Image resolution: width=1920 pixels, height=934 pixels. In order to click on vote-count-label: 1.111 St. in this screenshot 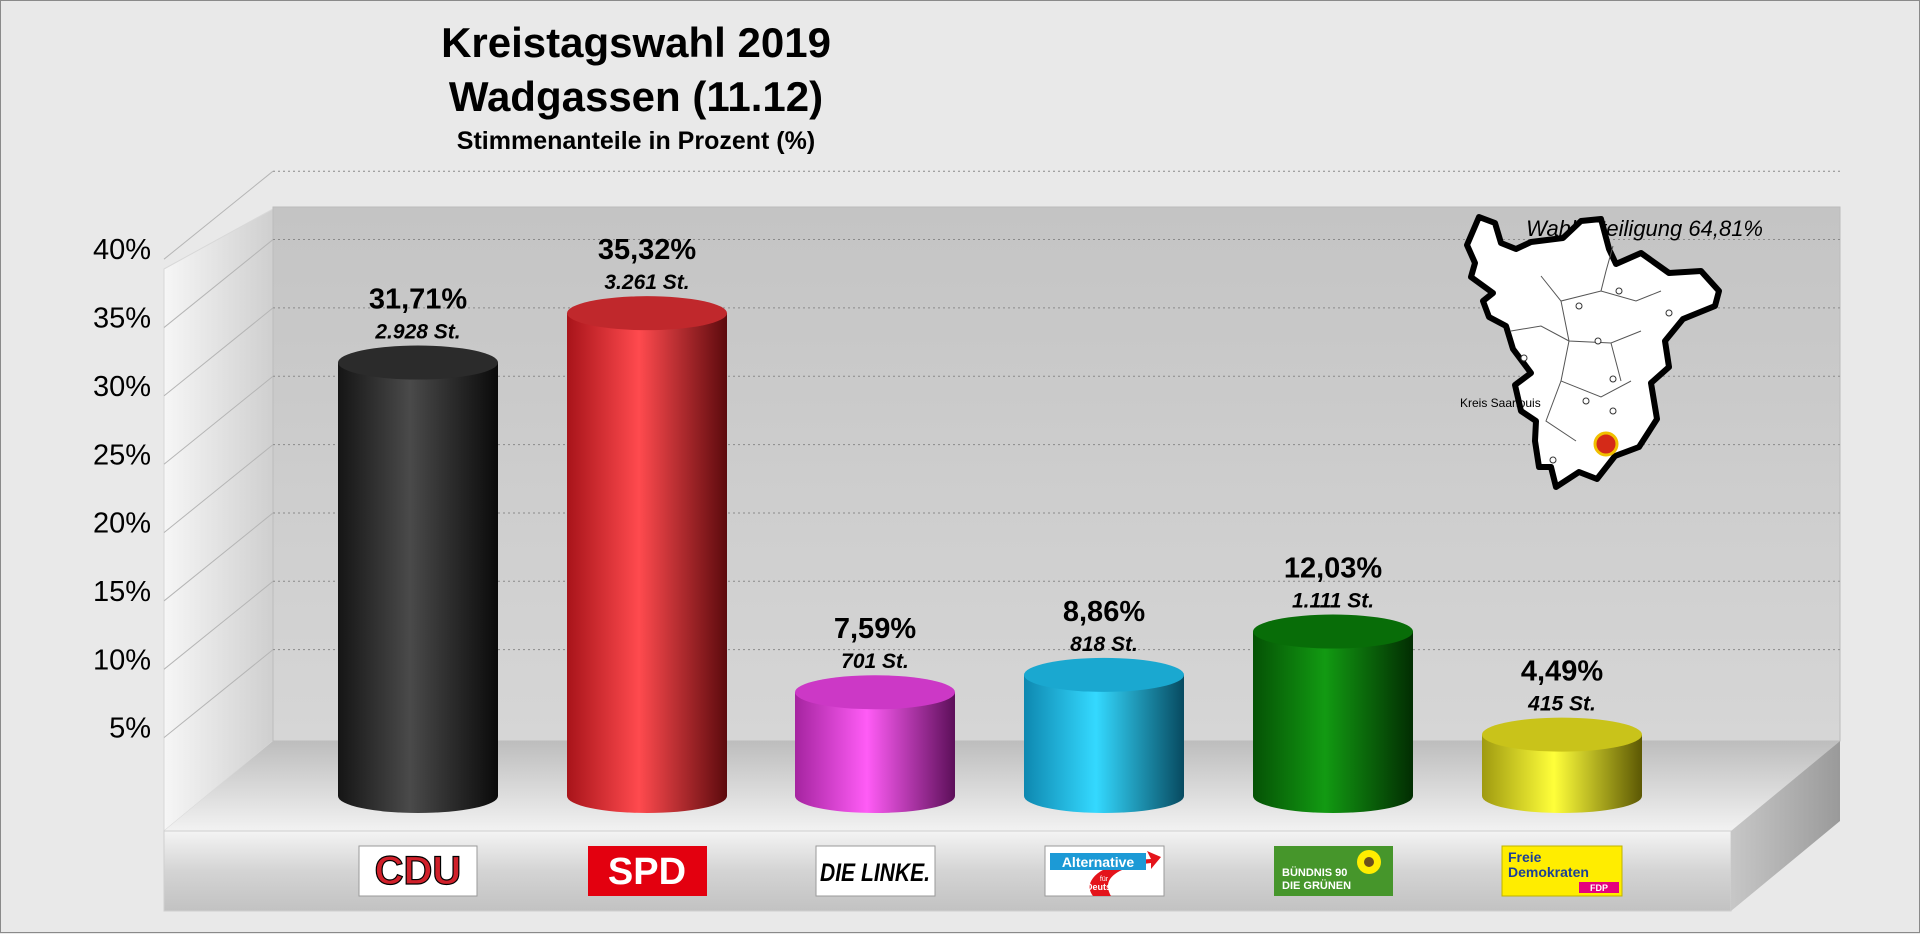, I will do `click(1333, 601)`.